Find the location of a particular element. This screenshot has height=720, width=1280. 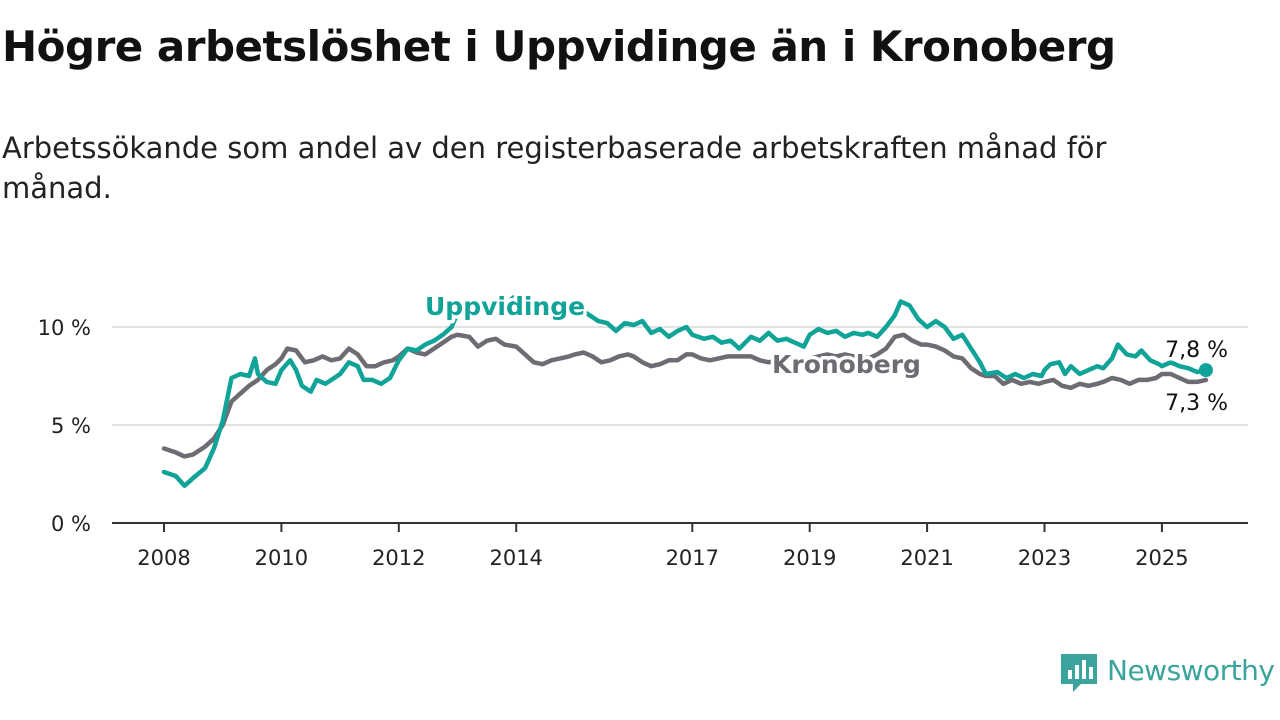

uppvidinge-end-value-halo: 7,8 % is located at coordinates (1196, 350).